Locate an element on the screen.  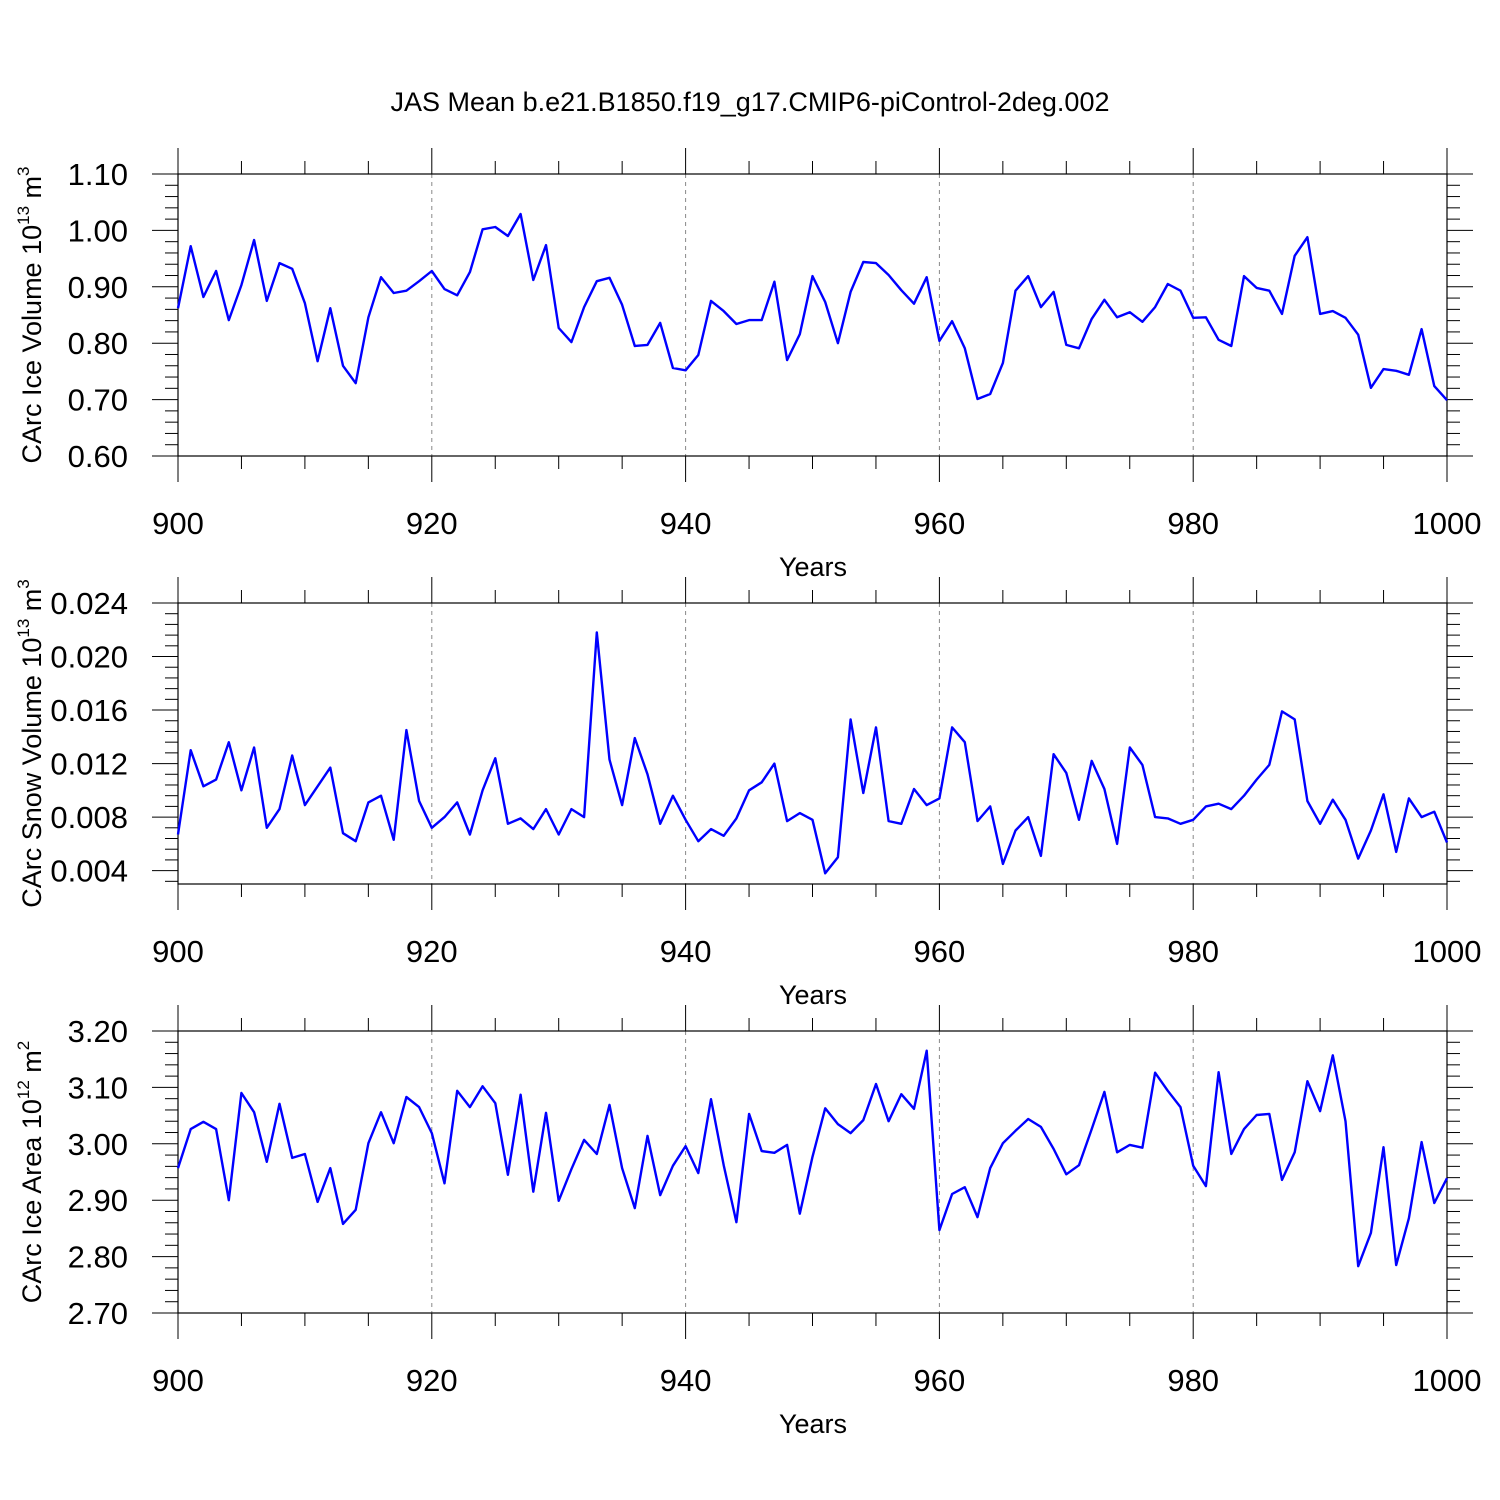
y-tick-label: 0.004 is located at coordinates (89, 871).